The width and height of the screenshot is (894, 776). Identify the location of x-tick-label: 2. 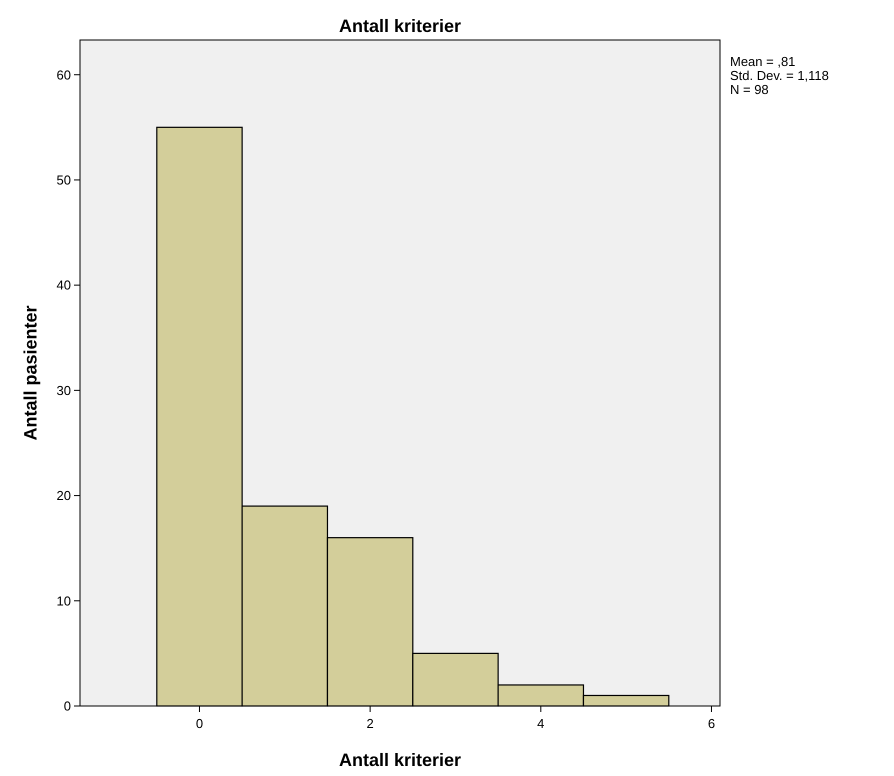
(370, 723).